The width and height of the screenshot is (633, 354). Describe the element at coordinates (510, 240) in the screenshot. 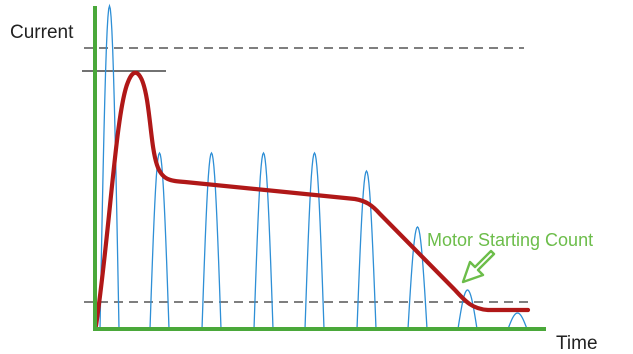

I see `motor-starting-count-label: Motor Starting Count` at that location.